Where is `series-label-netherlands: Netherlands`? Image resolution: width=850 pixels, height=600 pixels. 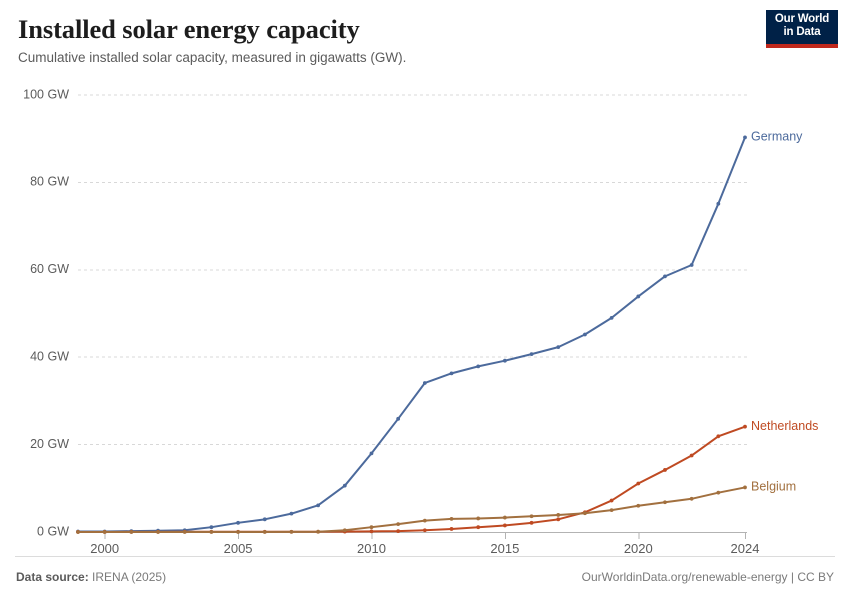 series-label-netherlands: Netherlands is located at coordinates (784, 426).